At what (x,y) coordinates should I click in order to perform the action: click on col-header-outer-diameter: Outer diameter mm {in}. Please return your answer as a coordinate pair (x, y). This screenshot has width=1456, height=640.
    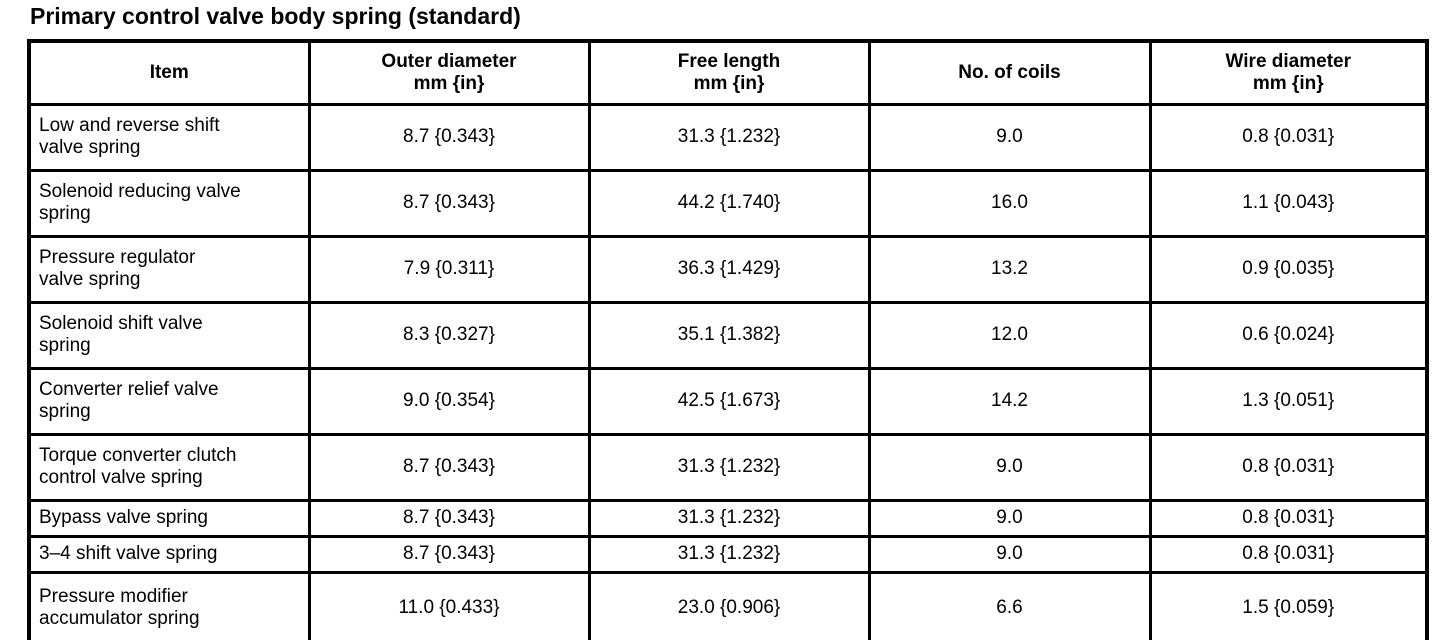
    Looking at the image, I should click on (449, 72).